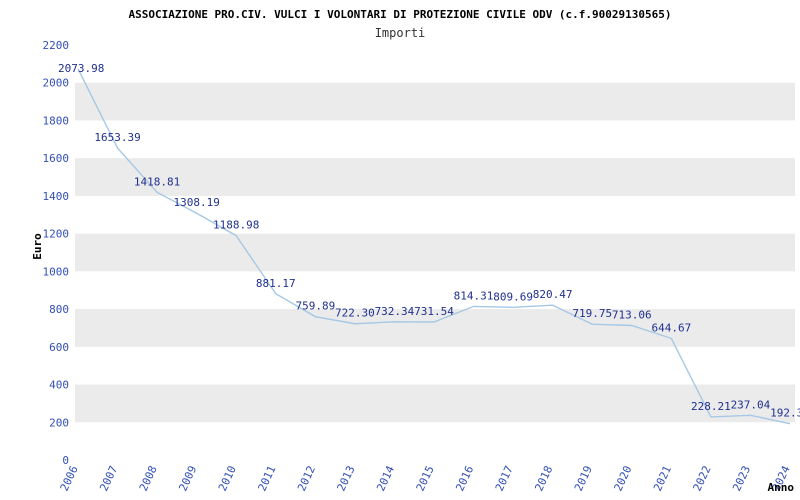 The height and width of the screenshot is (500, 800). What do you see at coordinates (434, 311) in the screenshot?
I see `data-point-label: 731.54` at bounding box center [434, 311].